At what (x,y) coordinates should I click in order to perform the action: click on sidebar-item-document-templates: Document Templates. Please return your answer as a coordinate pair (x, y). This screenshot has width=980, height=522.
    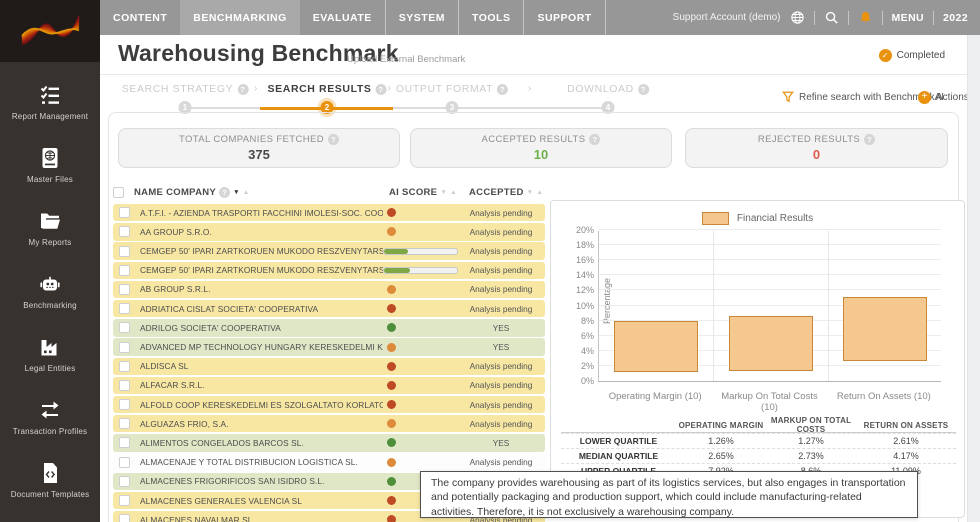
    Looking at the image, I should click on (50, 479).